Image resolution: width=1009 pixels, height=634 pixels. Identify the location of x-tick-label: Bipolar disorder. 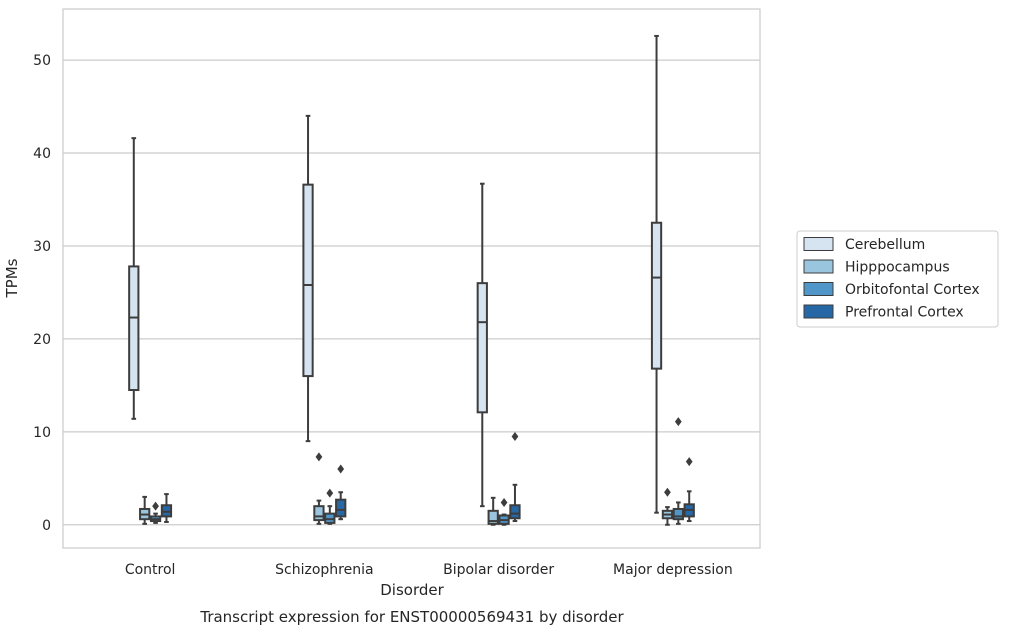
(498, 570).